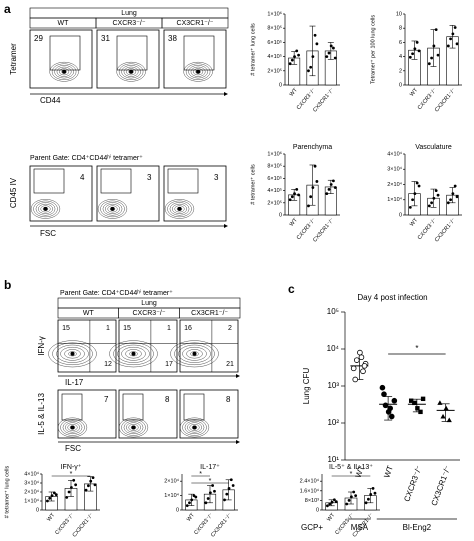 This screenshot has width=474, height=541. I want to click on x-tick-label: WT, so click(414, 92).